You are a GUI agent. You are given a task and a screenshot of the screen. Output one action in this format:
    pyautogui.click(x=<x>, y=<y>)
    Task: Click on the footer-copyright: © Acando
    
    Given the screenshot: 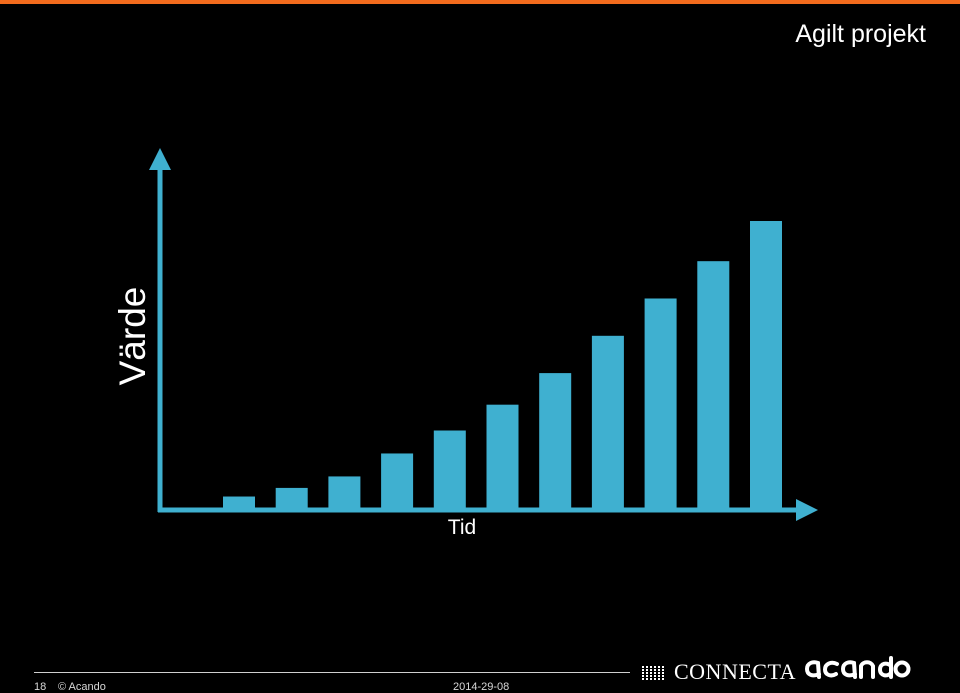 What is the action you would take?
    pyautogui.click(x=82, y=687)
    